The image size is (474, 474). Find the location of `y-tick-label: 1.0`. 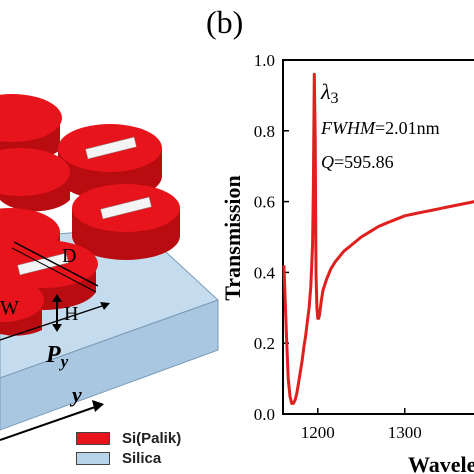

y-tick-label: 1.0 is located at coordinates (264, 60).